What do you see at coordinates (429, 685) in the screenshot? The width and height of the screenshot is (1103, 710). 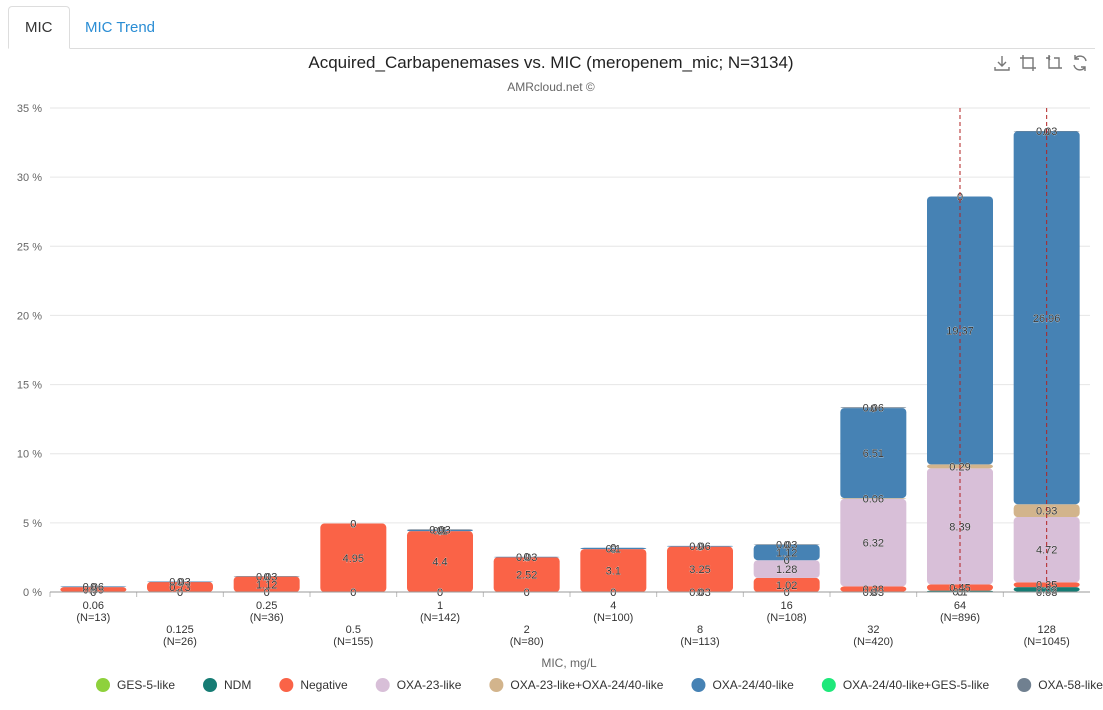 I see `legend-label: OXA-23-like` at bounding box center [429, 685].